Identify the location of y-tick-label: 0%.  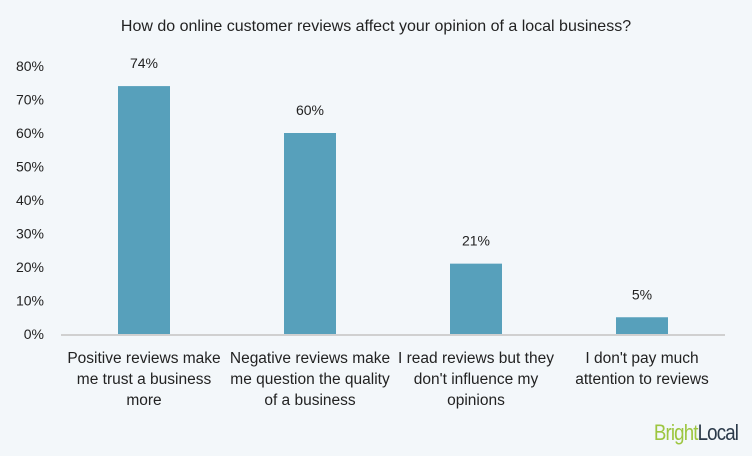
(34, 334).